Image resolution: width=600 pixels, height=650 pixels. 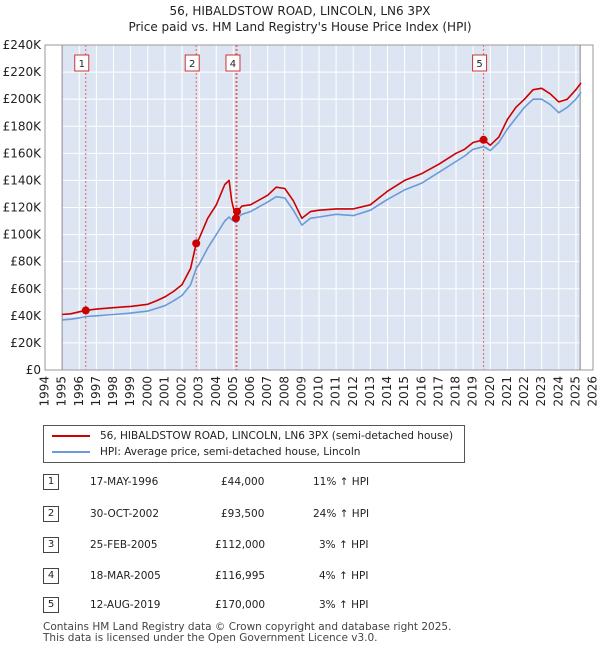 What do you see at coordinates (51, 576) in the screenshot?
I see `transaction-number: 4` at bounding box center [51, 576].